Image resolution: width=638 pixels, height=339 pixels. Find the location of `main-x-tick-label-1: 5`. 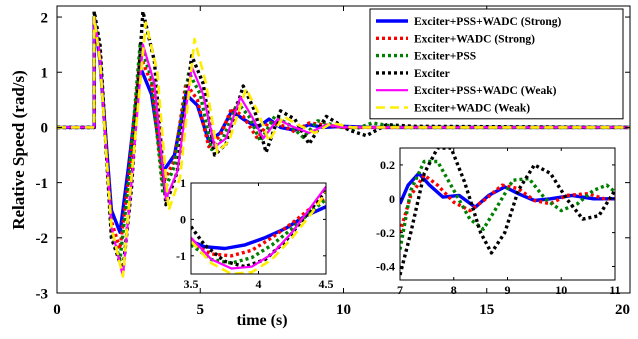

main-x-tick-label-1: 5 is located at coordinates (201, 310).